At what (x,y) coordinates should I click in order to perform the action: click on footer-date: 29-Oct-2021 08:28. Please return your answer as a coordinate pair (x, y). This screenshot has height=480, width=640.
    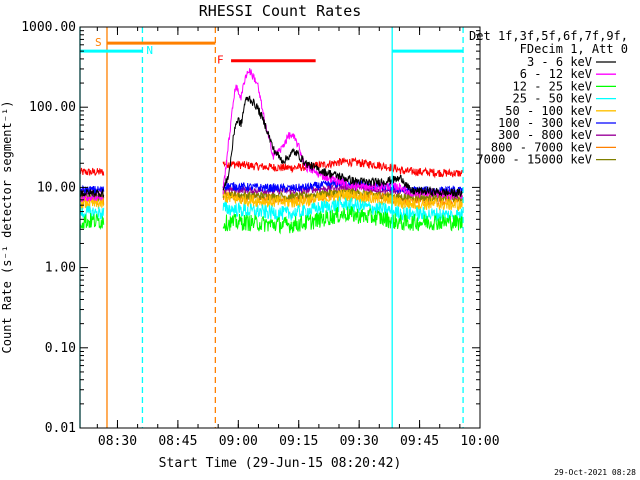
    Looking at the image, I should click on (595, 472).